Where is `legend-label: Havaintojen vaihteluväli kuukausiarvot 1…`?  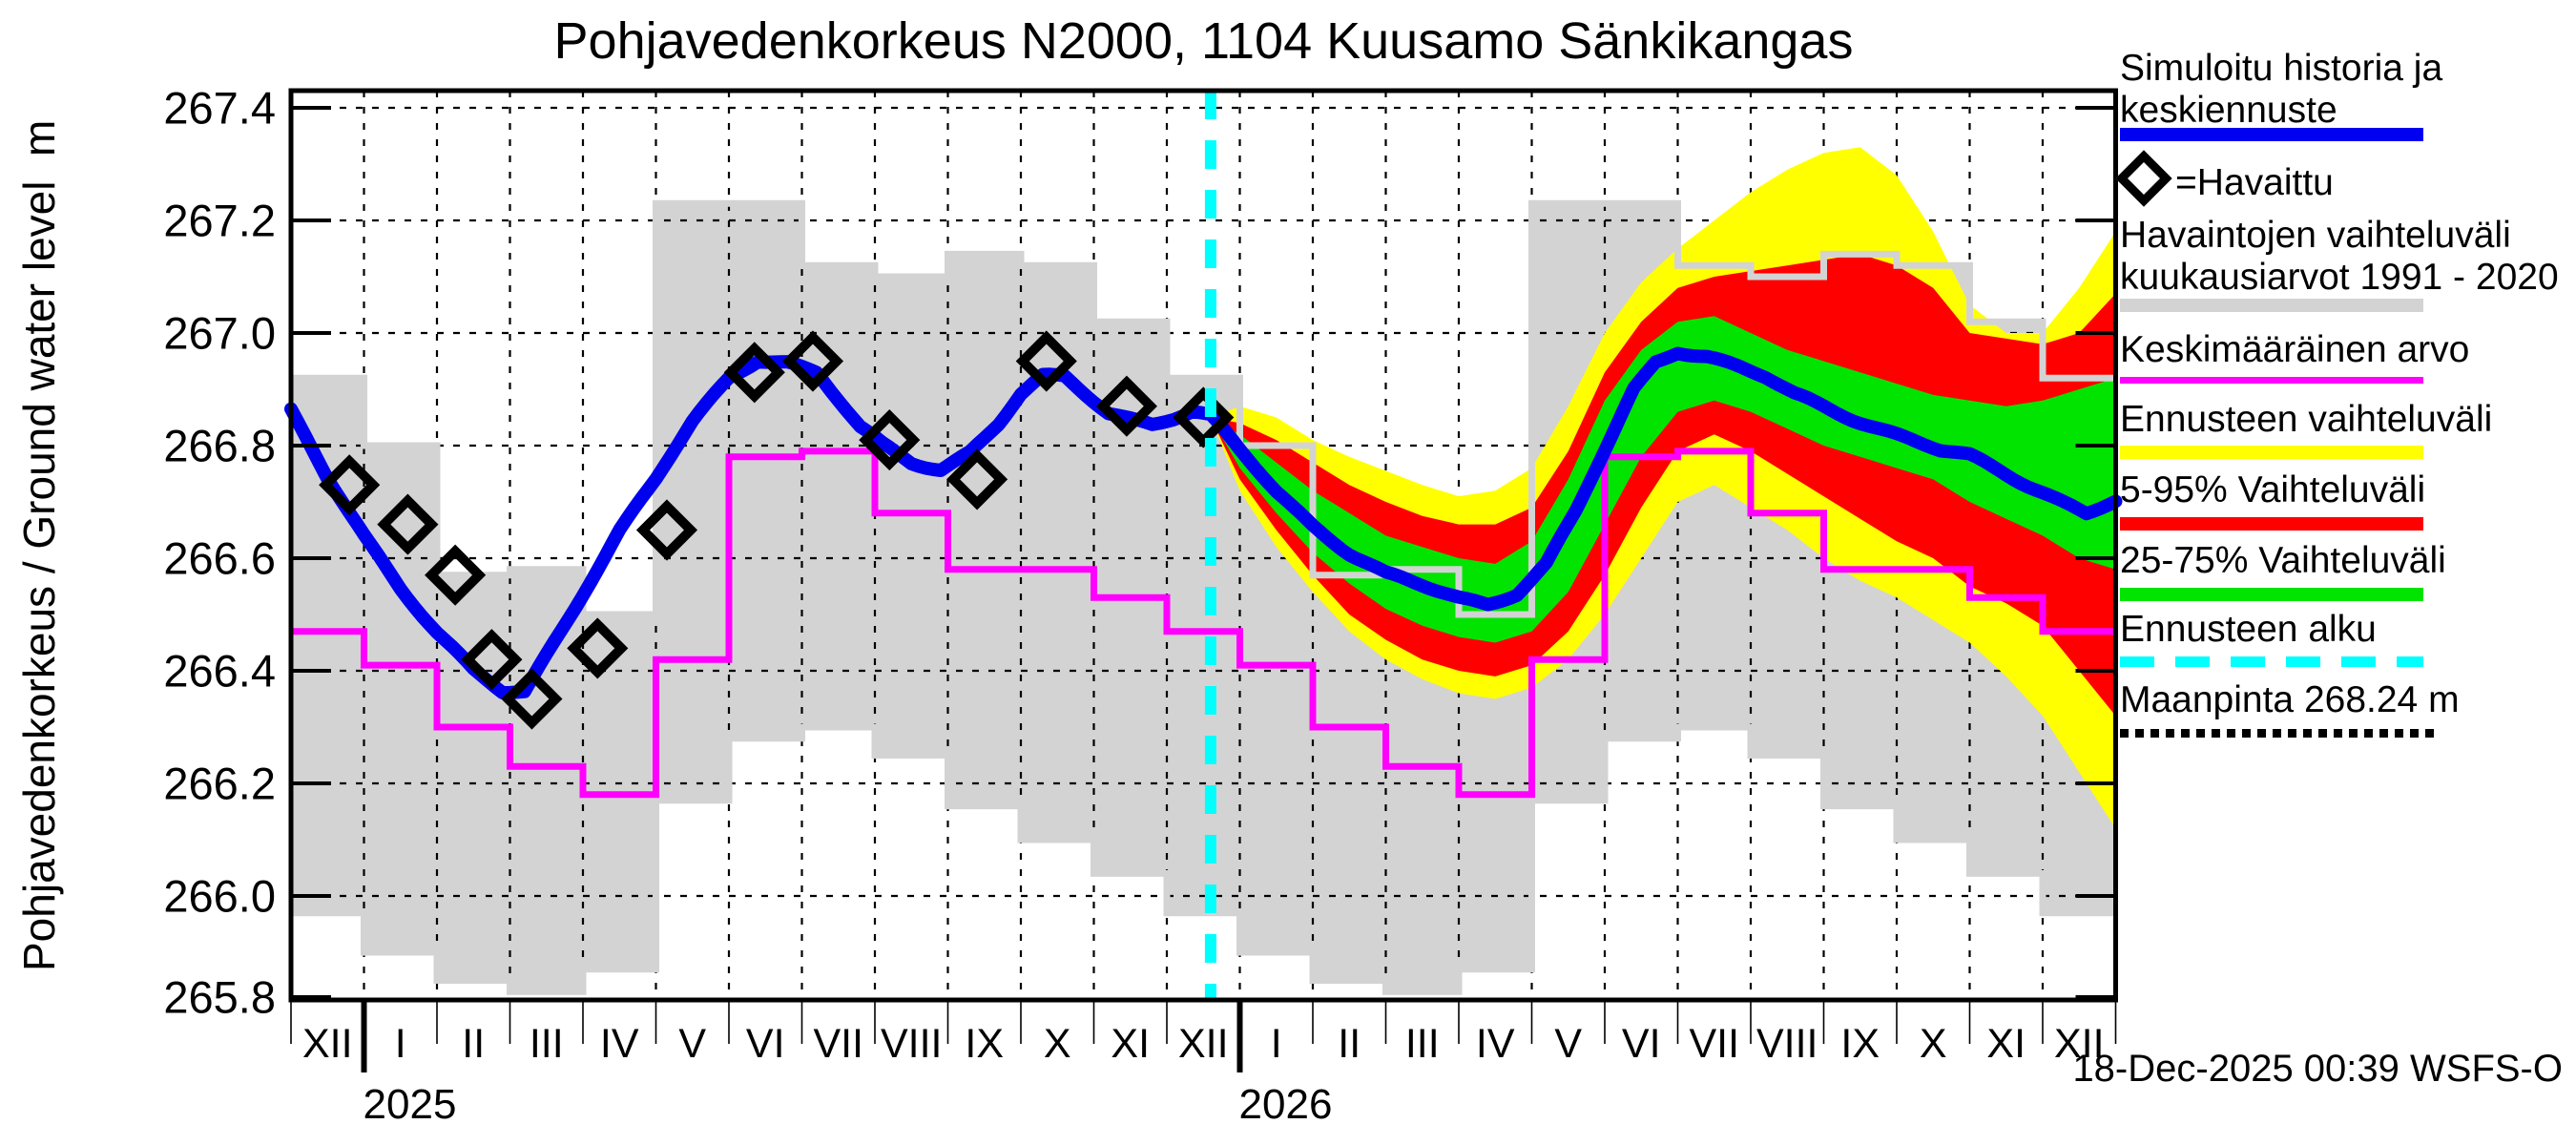 legend-label: Havaintojen vaihteluväli kuukausiarvot 1… is located at coordinates (2339, 257).